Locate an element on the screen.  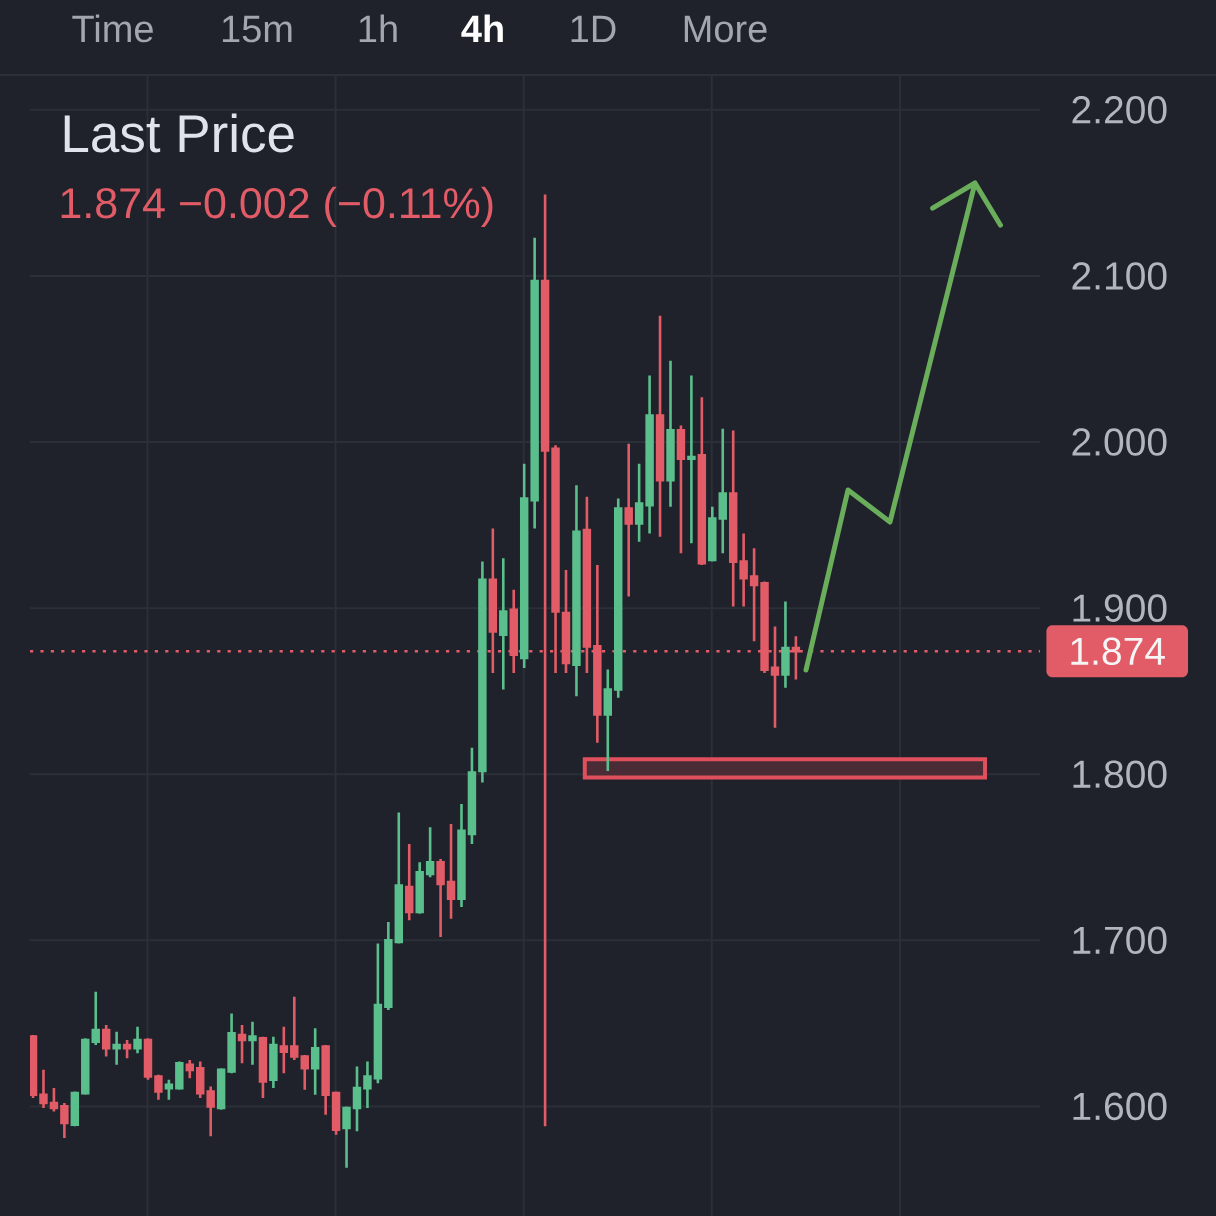
y-tick-label: 1.700 is located at coordinates (1120, 940).